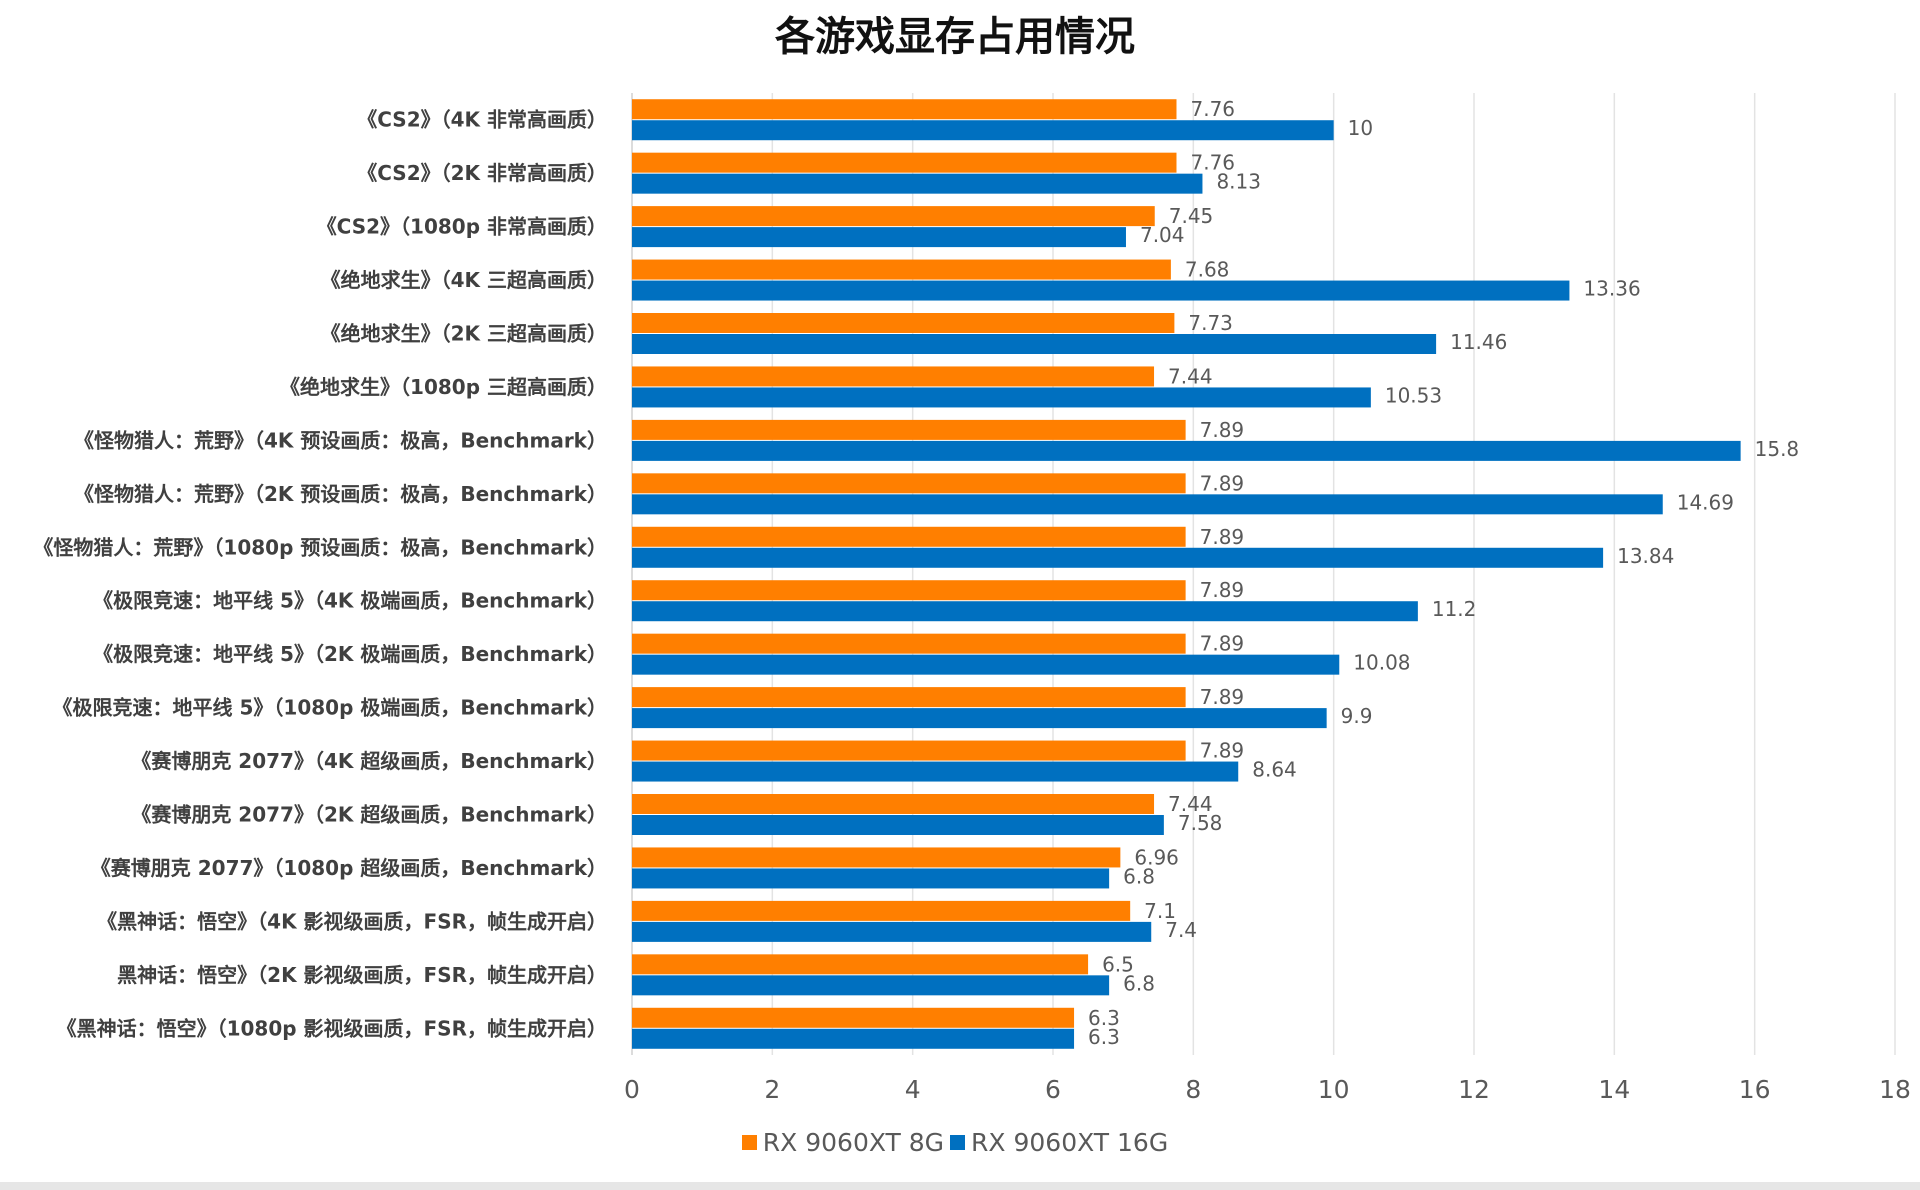 This screenshot has width=1920, height=1190. I want to click on x-tick-label-4: 8, so click(1193, 1089).